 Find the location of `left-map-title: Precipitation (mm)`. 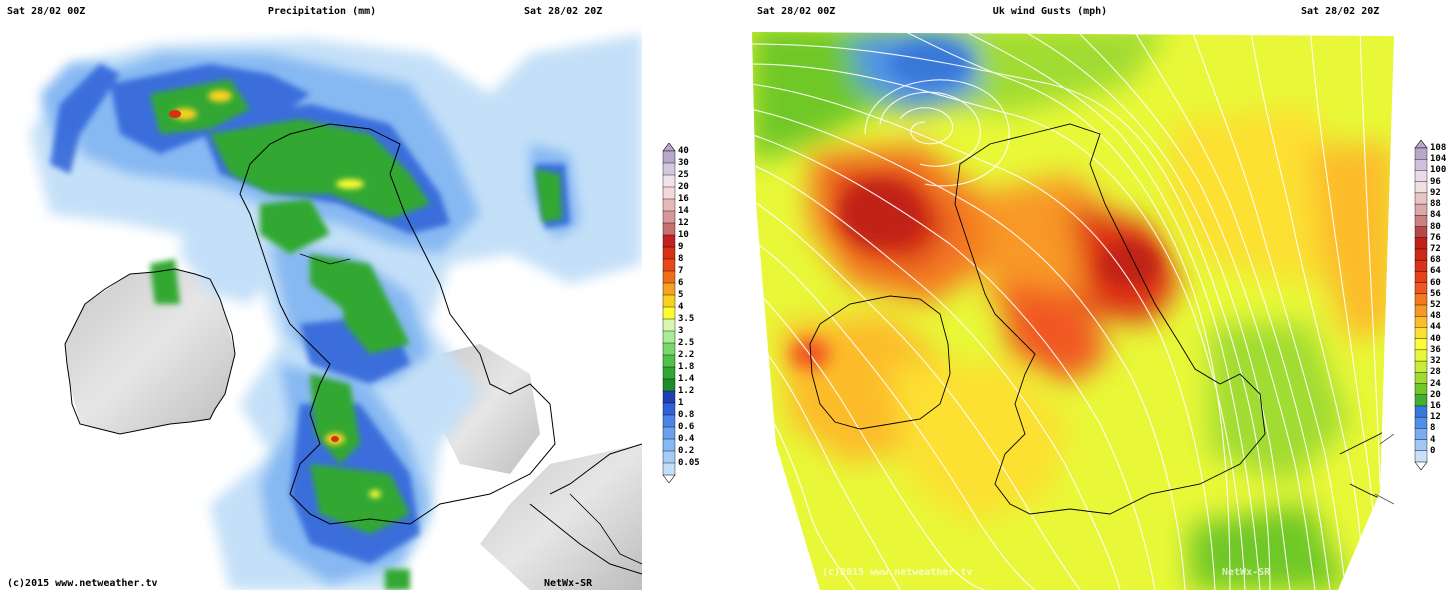

left-map-title: Precipitation (mm) is located at coordinates (322, 11).